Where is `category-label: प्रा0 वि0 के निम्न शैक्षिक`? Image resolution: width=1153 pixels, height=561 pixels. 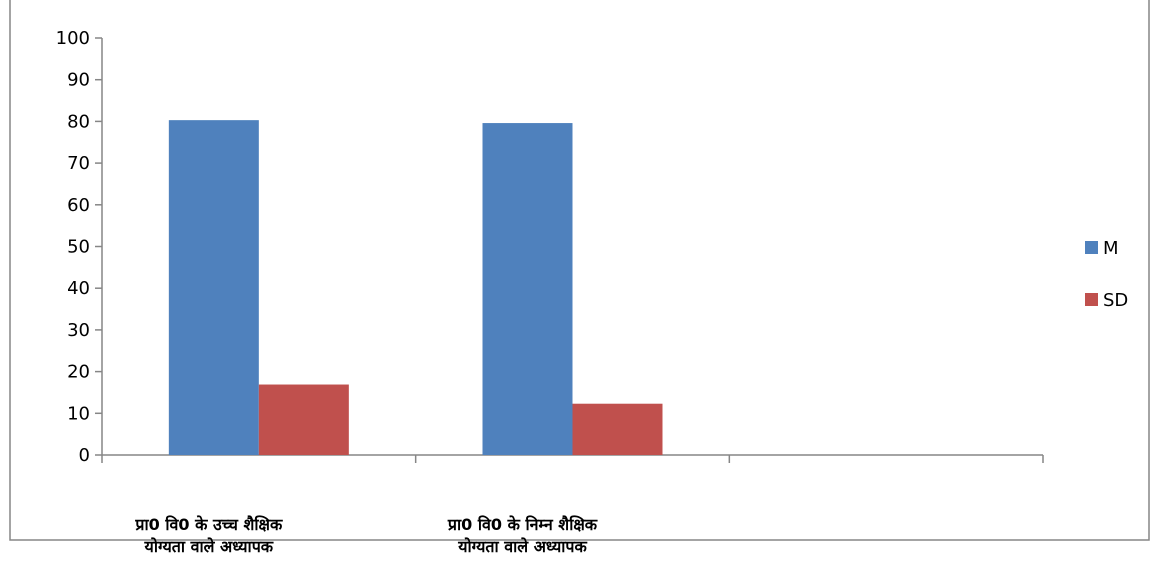 category-label: प्रा0 वि0 के निम्न शैक्षिक is located at coordinates (522, 524).